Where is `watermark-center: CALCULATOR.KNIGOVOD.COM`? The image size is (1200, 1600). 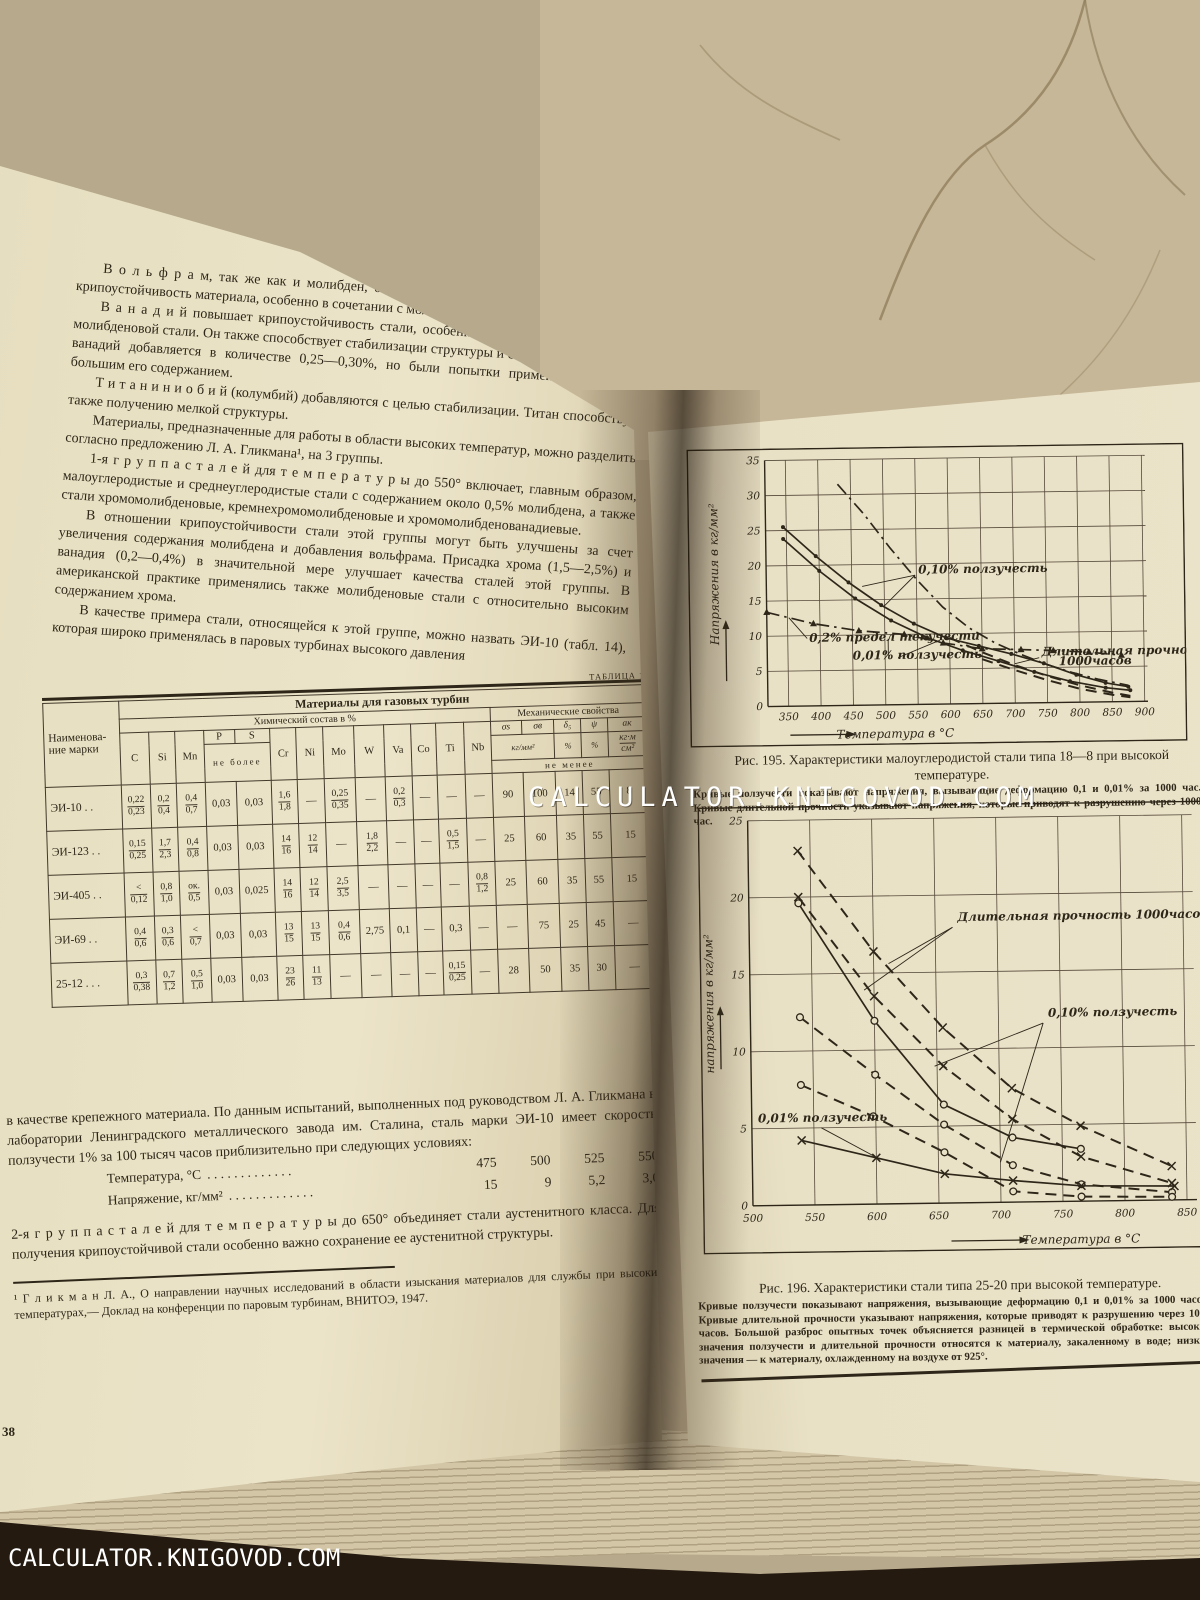
watermark-center: CALCULATOR.KNIGOVOD.COM is located at coordinates (784, 797).